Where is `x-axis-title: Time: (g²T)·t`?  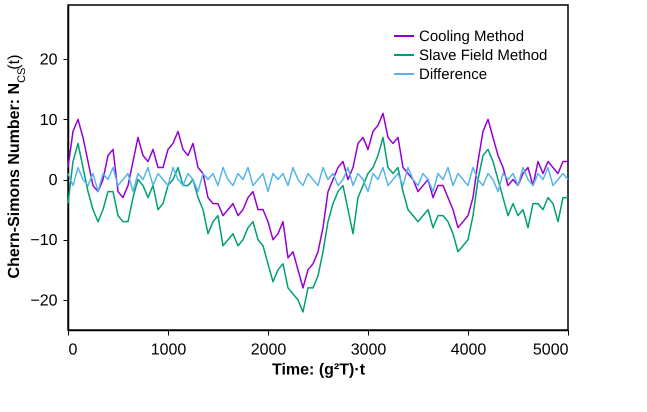
x-axis-title: Time: (g²T)·t is located at coordinates (319, 370).